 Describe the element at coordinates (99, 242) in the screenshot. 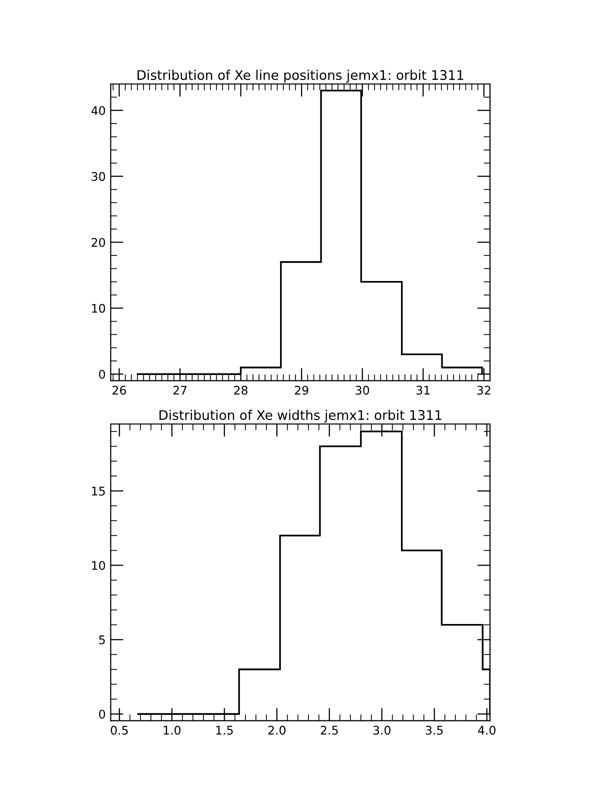

I see `y-tick-label: 20` at that location.